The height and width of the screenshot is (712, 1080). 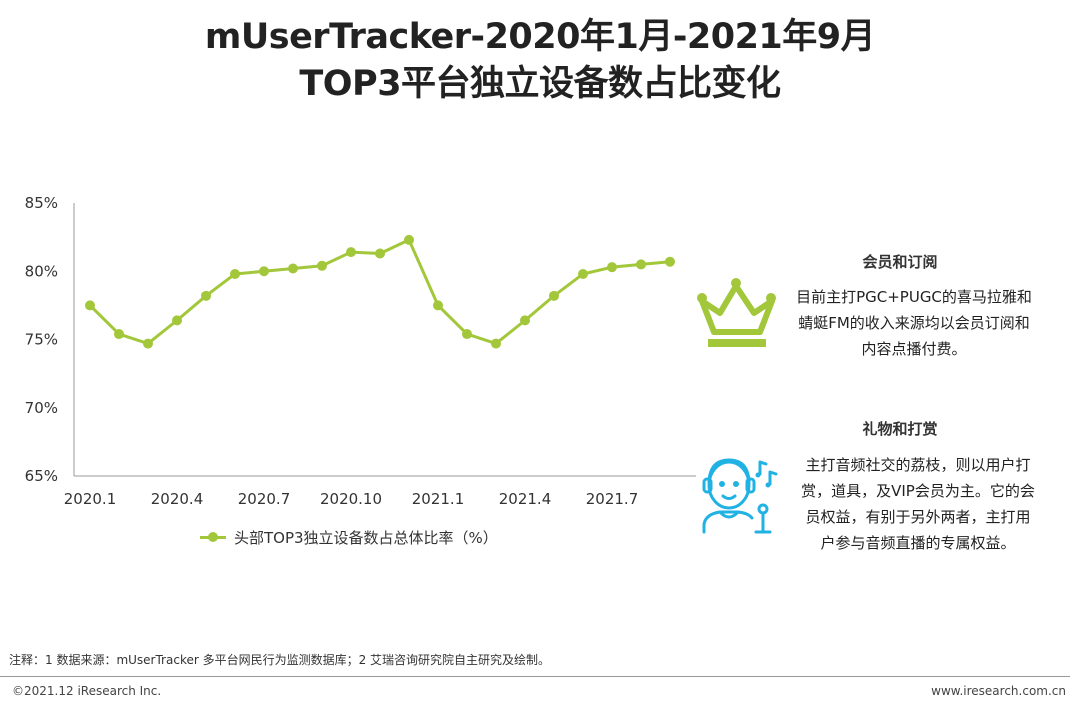 What do you see at coordinates (41, 408) in the screenshot?
I see `y-tick-label: 70%` at bounding box center [41, 408].